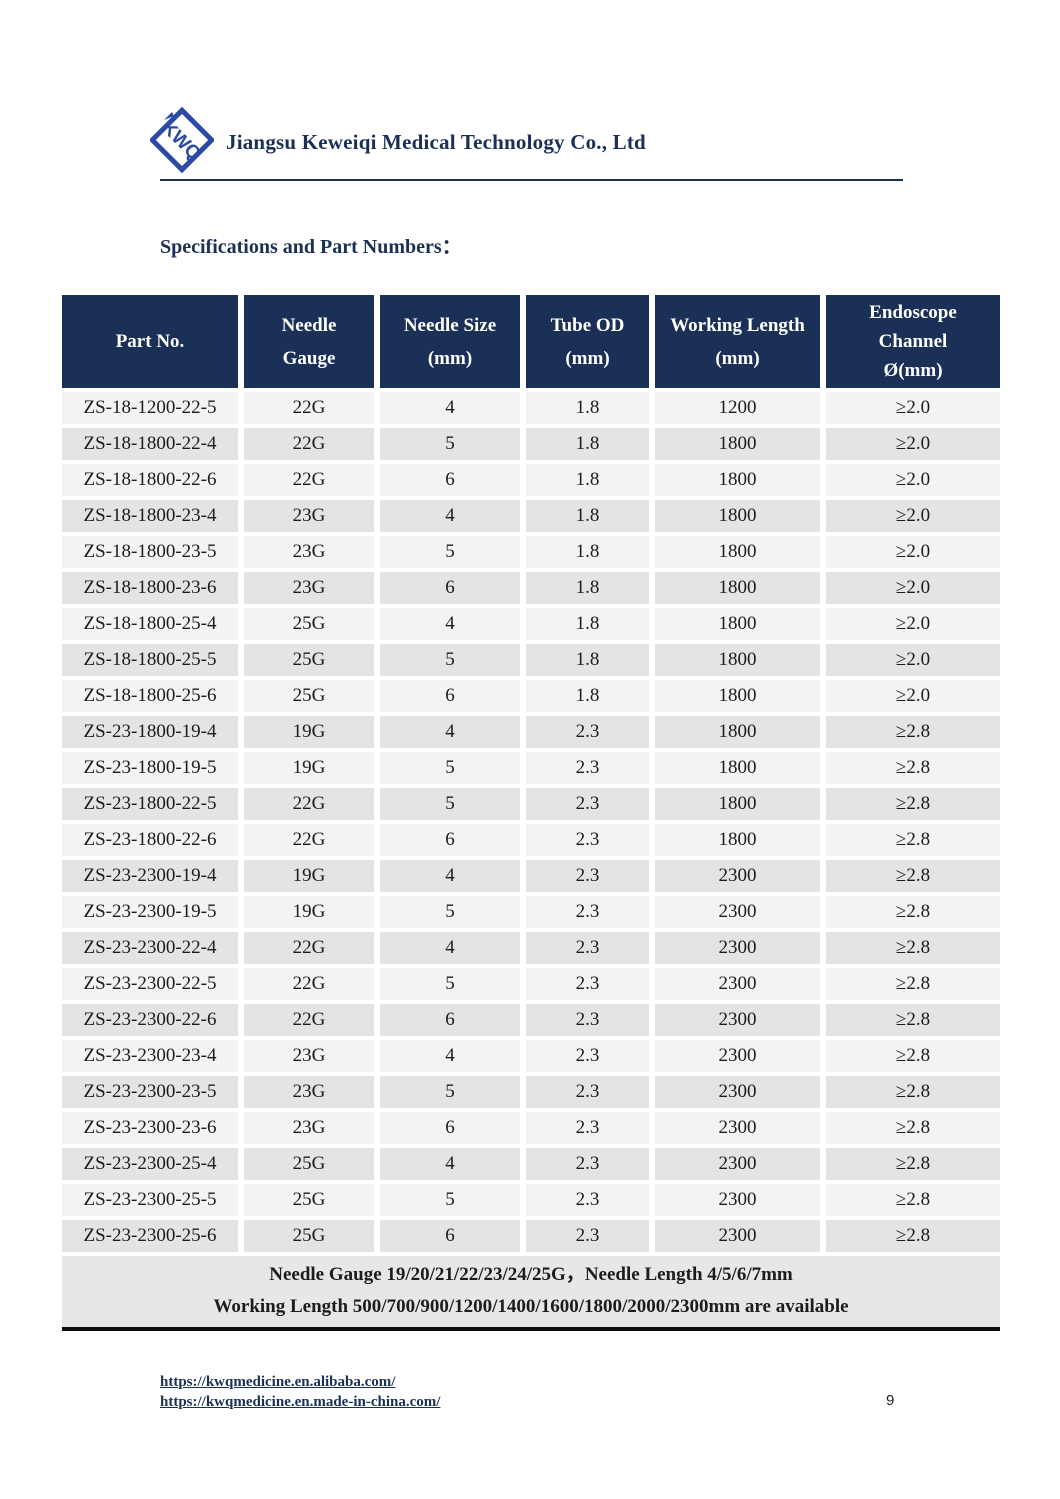 The width and height of the screenshot is (1060, 1499). I want to click on table-cell: ZS-23-2300-25-4, so click(150, 1164).